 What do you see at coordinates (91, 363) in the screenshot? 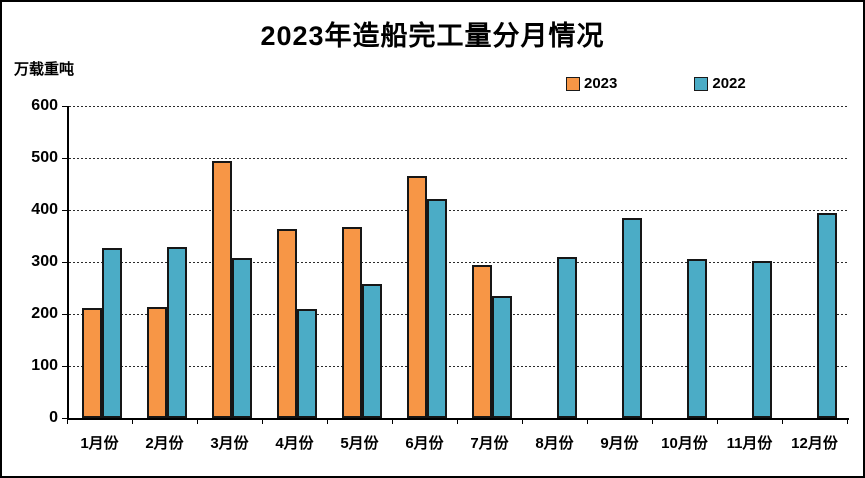
I see `bar-2023-1月份` at bounding box center [91, 363].